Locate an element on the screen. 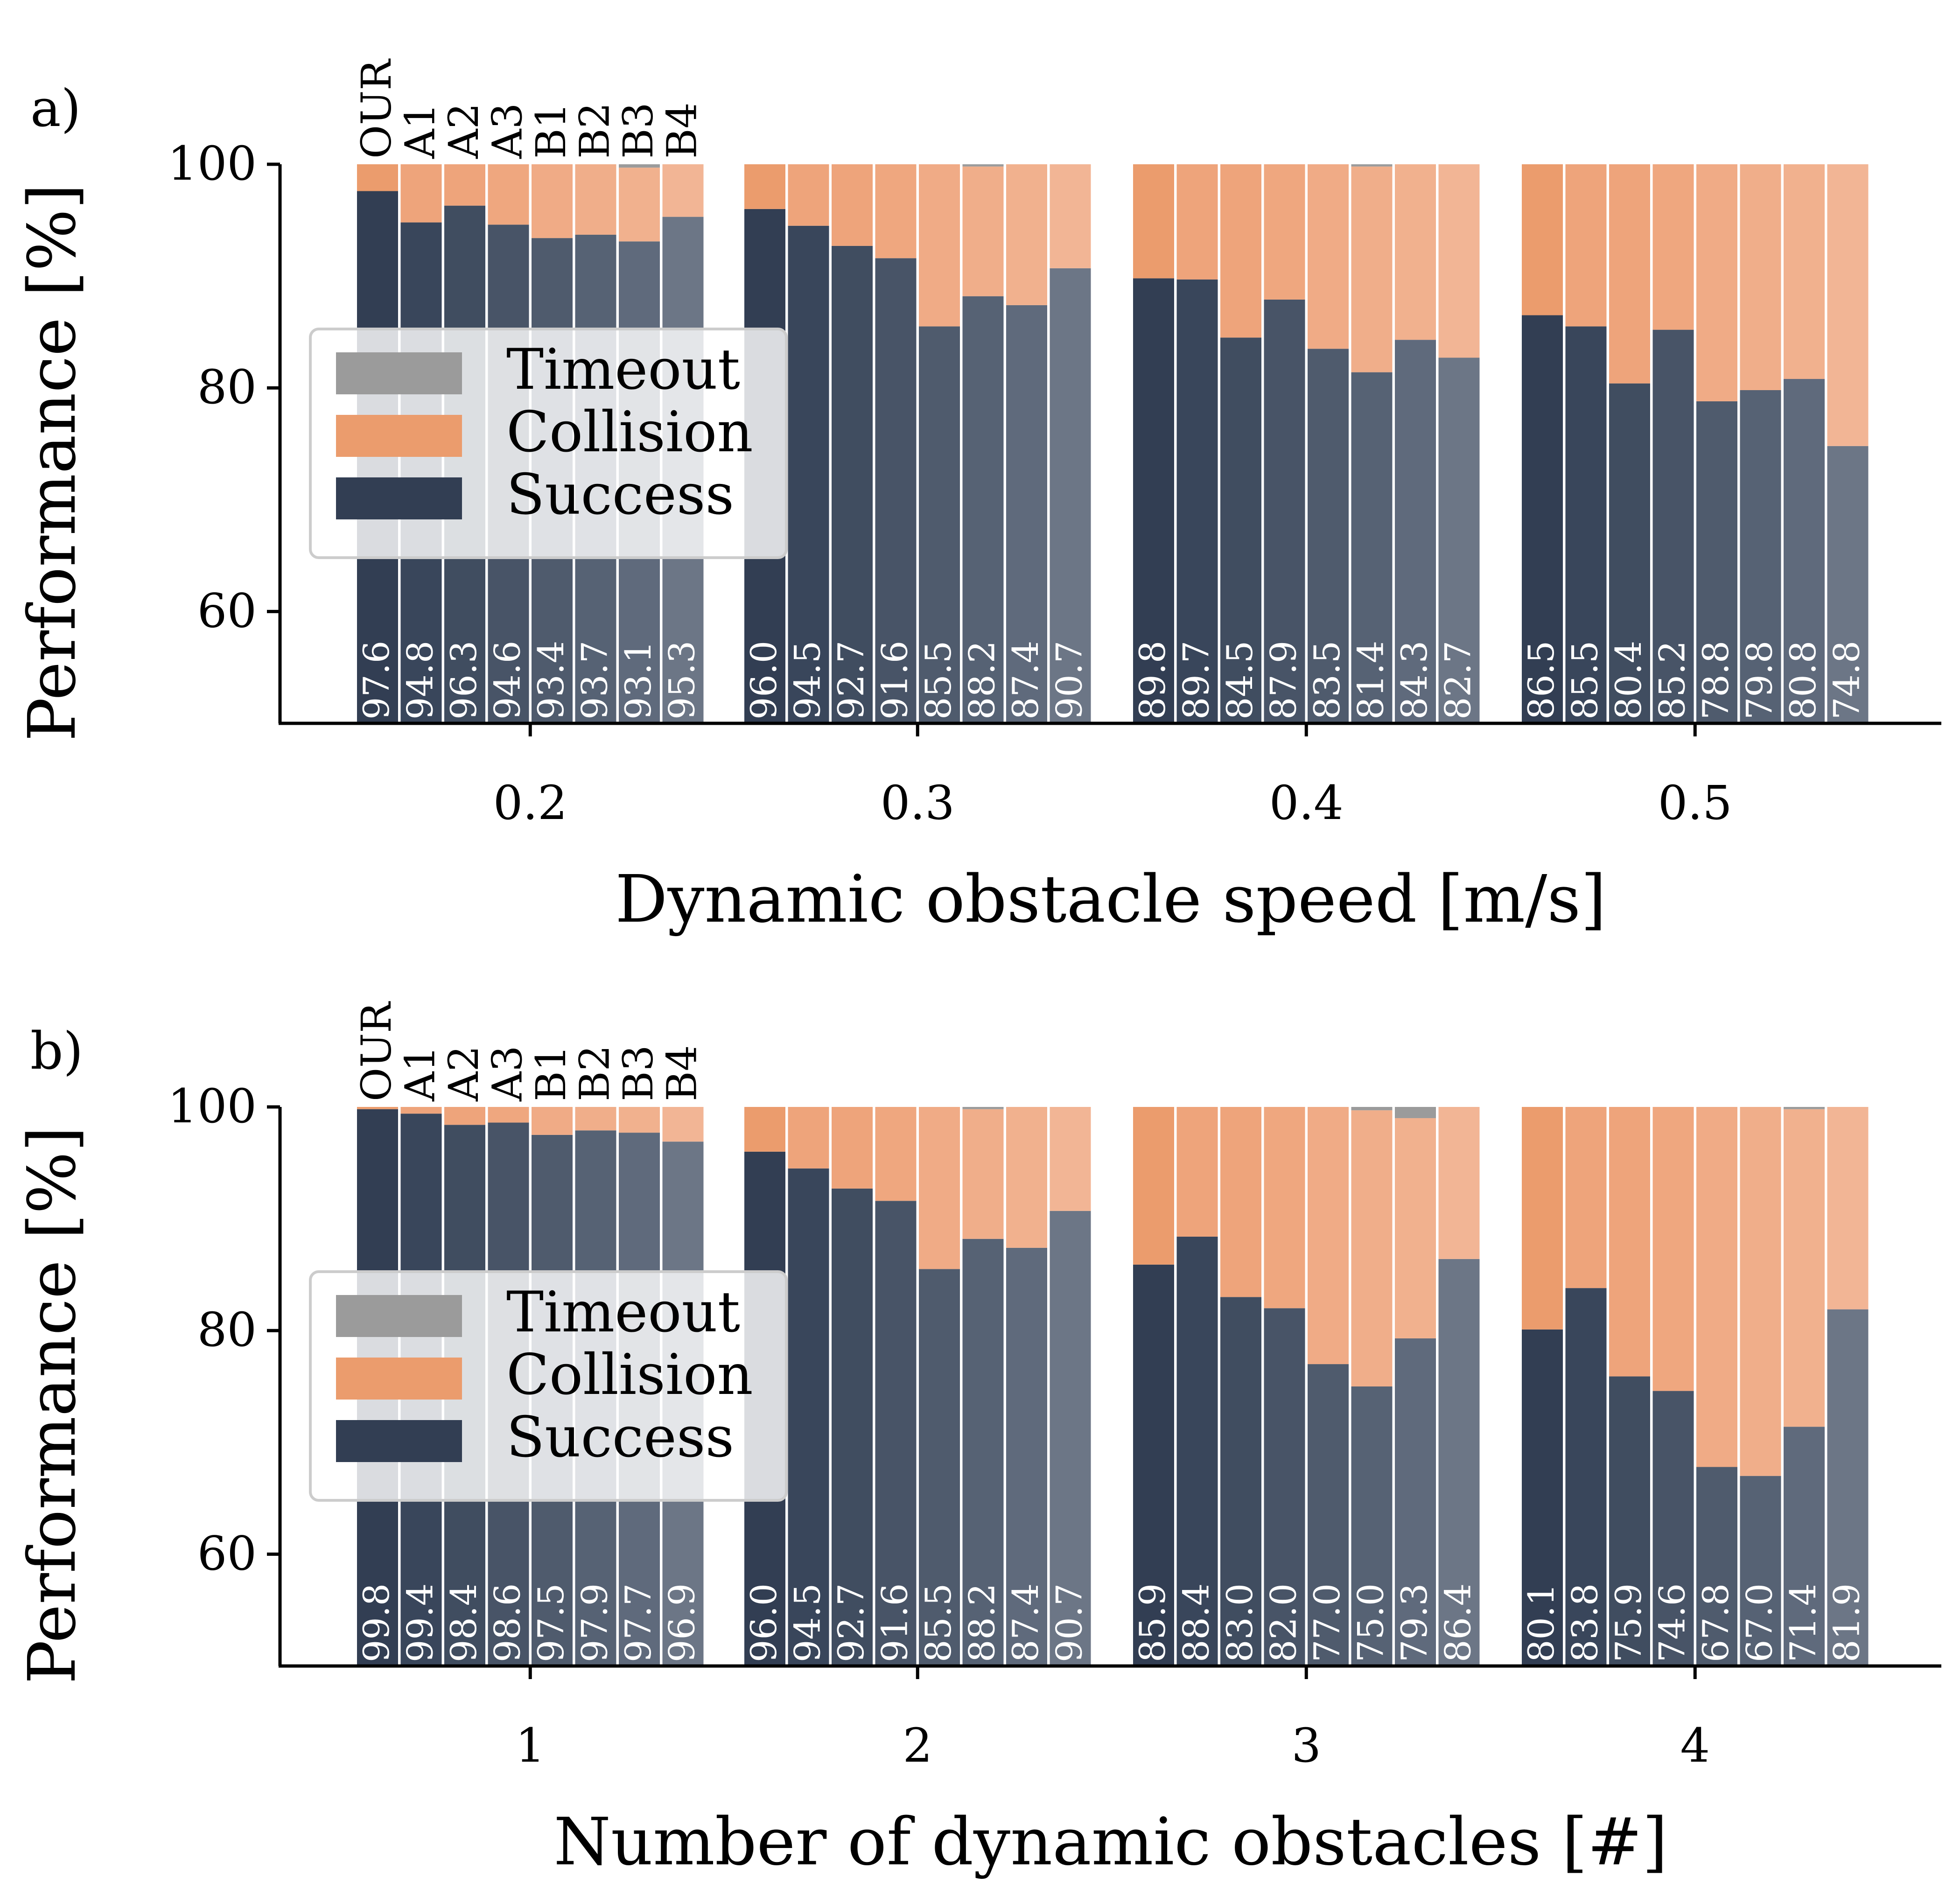 The image size is (1960, 1904). x-tick-label-3: 3 is located at coordinates (1306, 1745).